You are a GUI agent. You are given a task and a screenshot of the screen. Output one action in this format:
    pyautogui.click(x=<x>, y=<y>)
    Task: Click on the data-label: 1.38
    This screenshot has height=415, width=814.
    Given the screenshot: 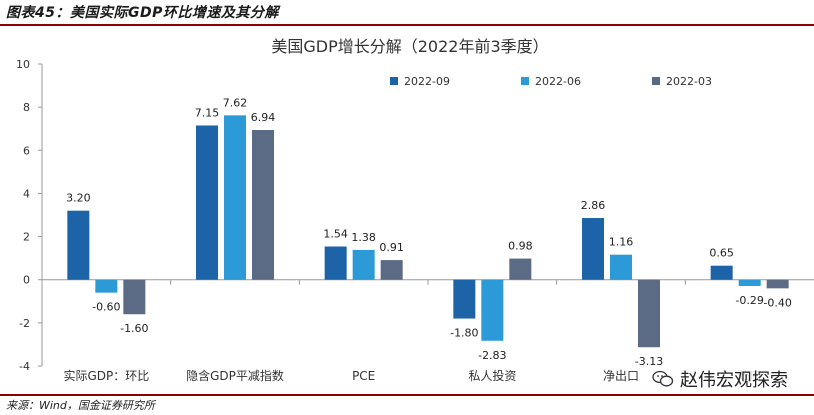 What is the action you would take?
    pyautogui.click(x=363, y=237)
    